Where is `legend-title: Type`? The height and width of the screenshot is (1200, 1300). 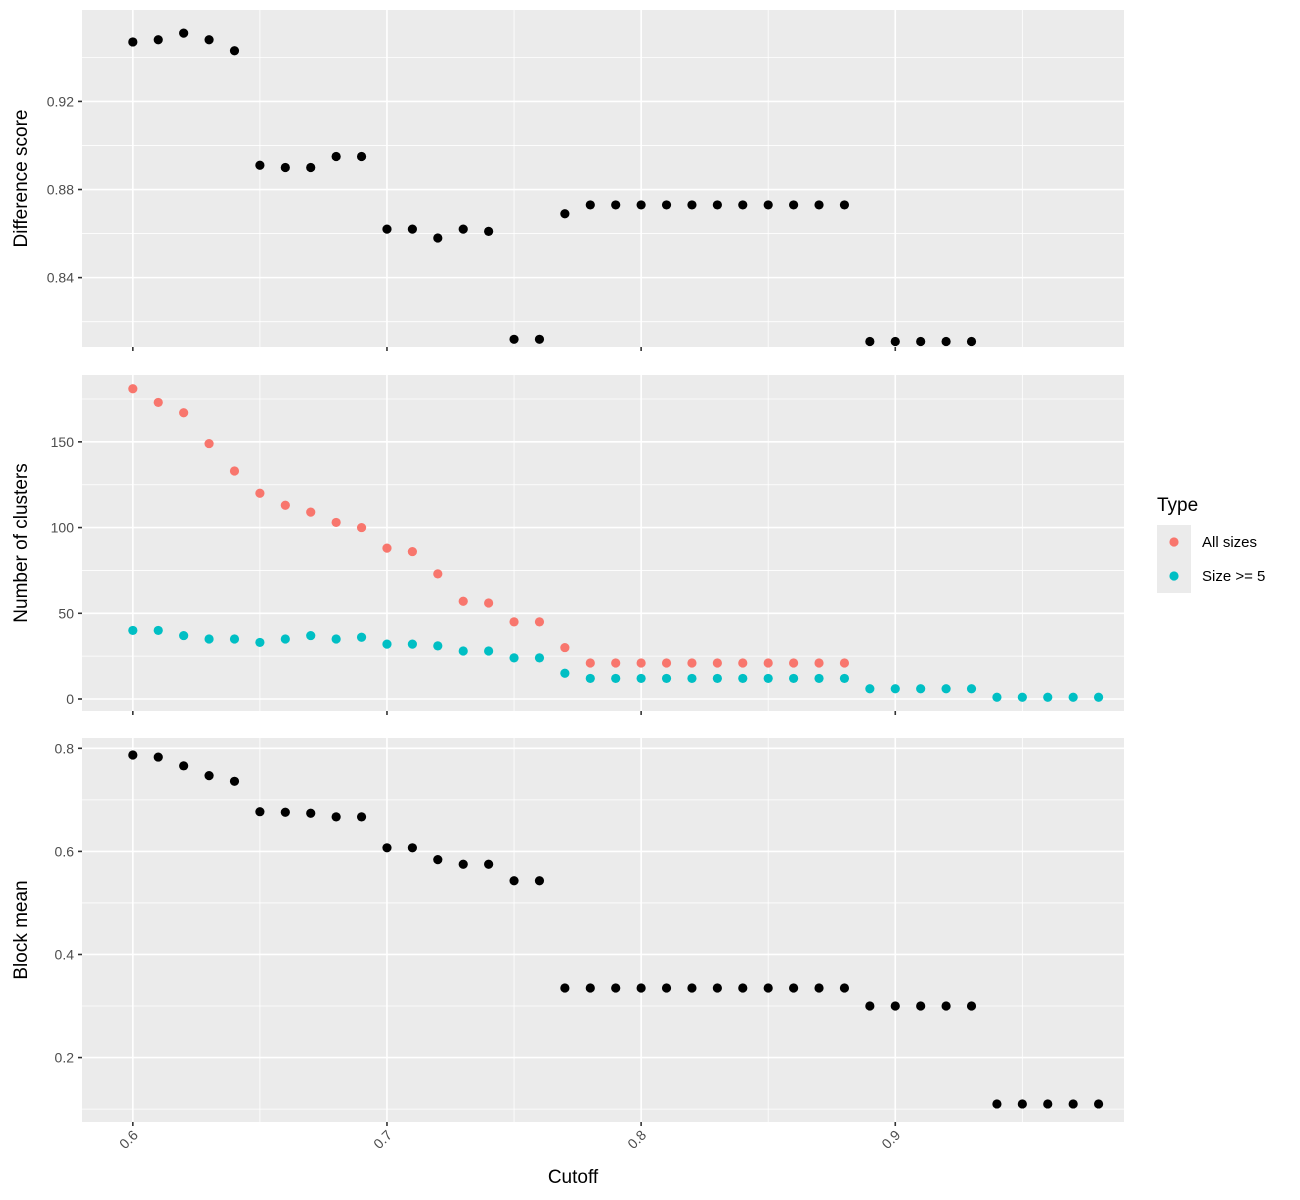
legend-title: Type is located at coordinates (1177, 505).